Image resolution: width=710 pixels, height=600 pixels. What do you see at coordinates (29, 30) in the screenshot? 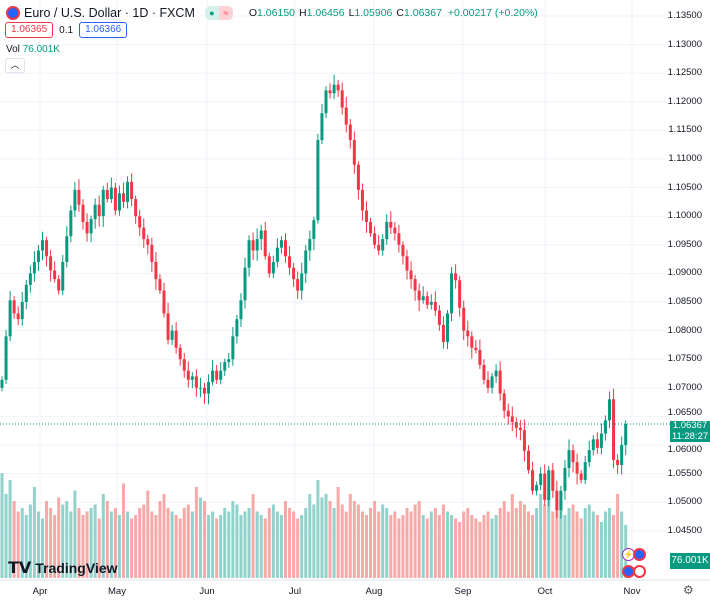
I see `sell-button: 1.06365` at bounding box center [29, 30].